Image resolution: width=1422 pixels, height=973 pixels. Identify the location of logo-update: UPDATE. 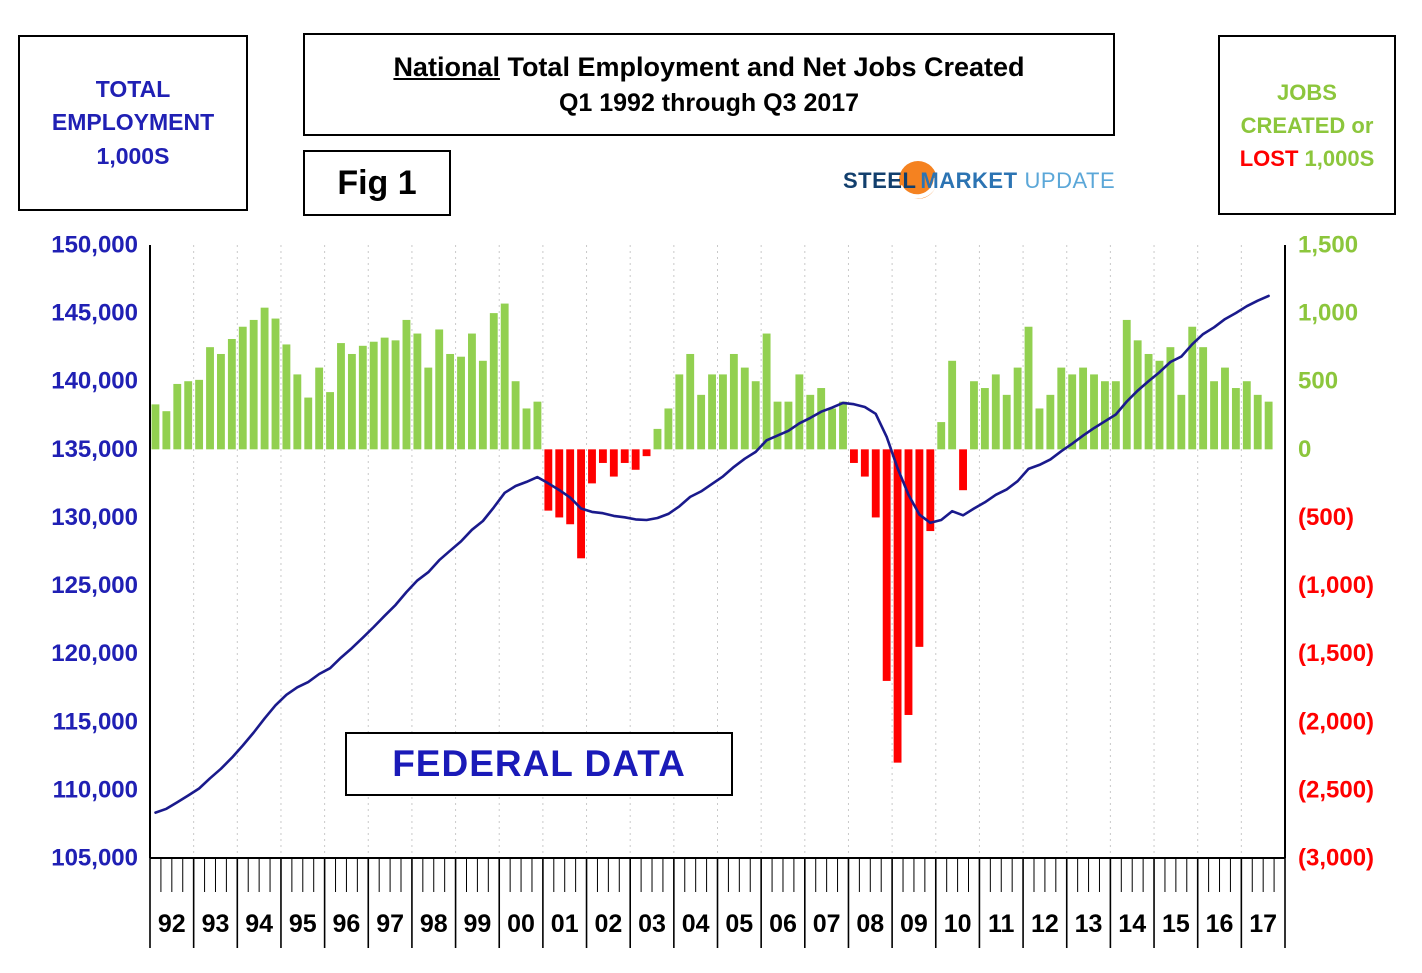
(1070, 180).